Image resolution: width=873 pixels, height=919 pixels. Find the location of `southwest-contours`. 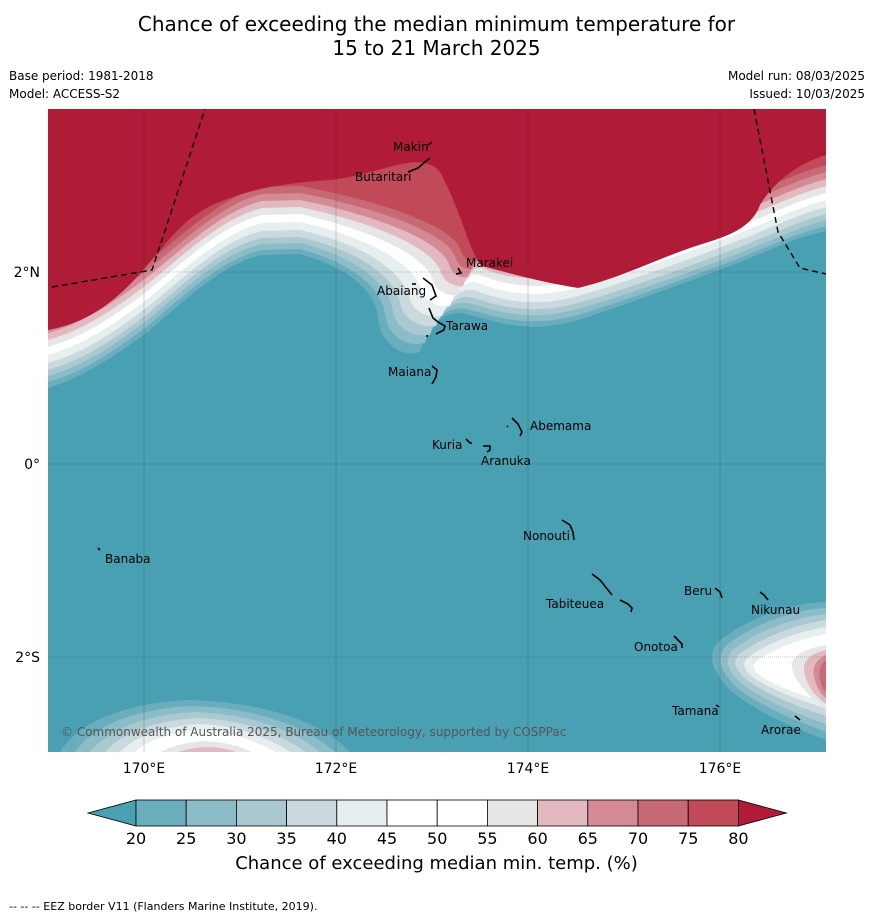

southwest-contours is located at coordinates (205, 726).